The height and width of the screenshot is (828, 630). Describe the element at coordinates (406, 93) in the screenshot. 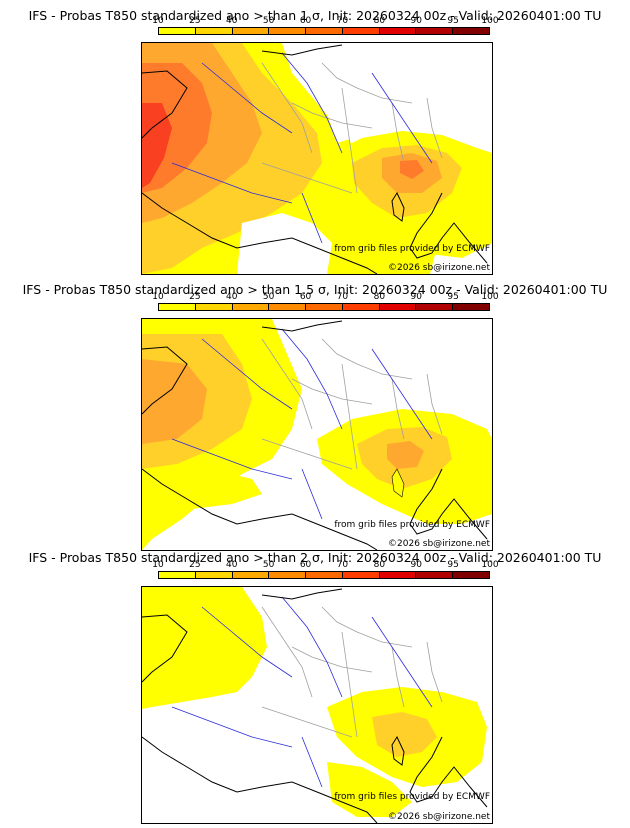

I see `prob-area-north-white` at that location.